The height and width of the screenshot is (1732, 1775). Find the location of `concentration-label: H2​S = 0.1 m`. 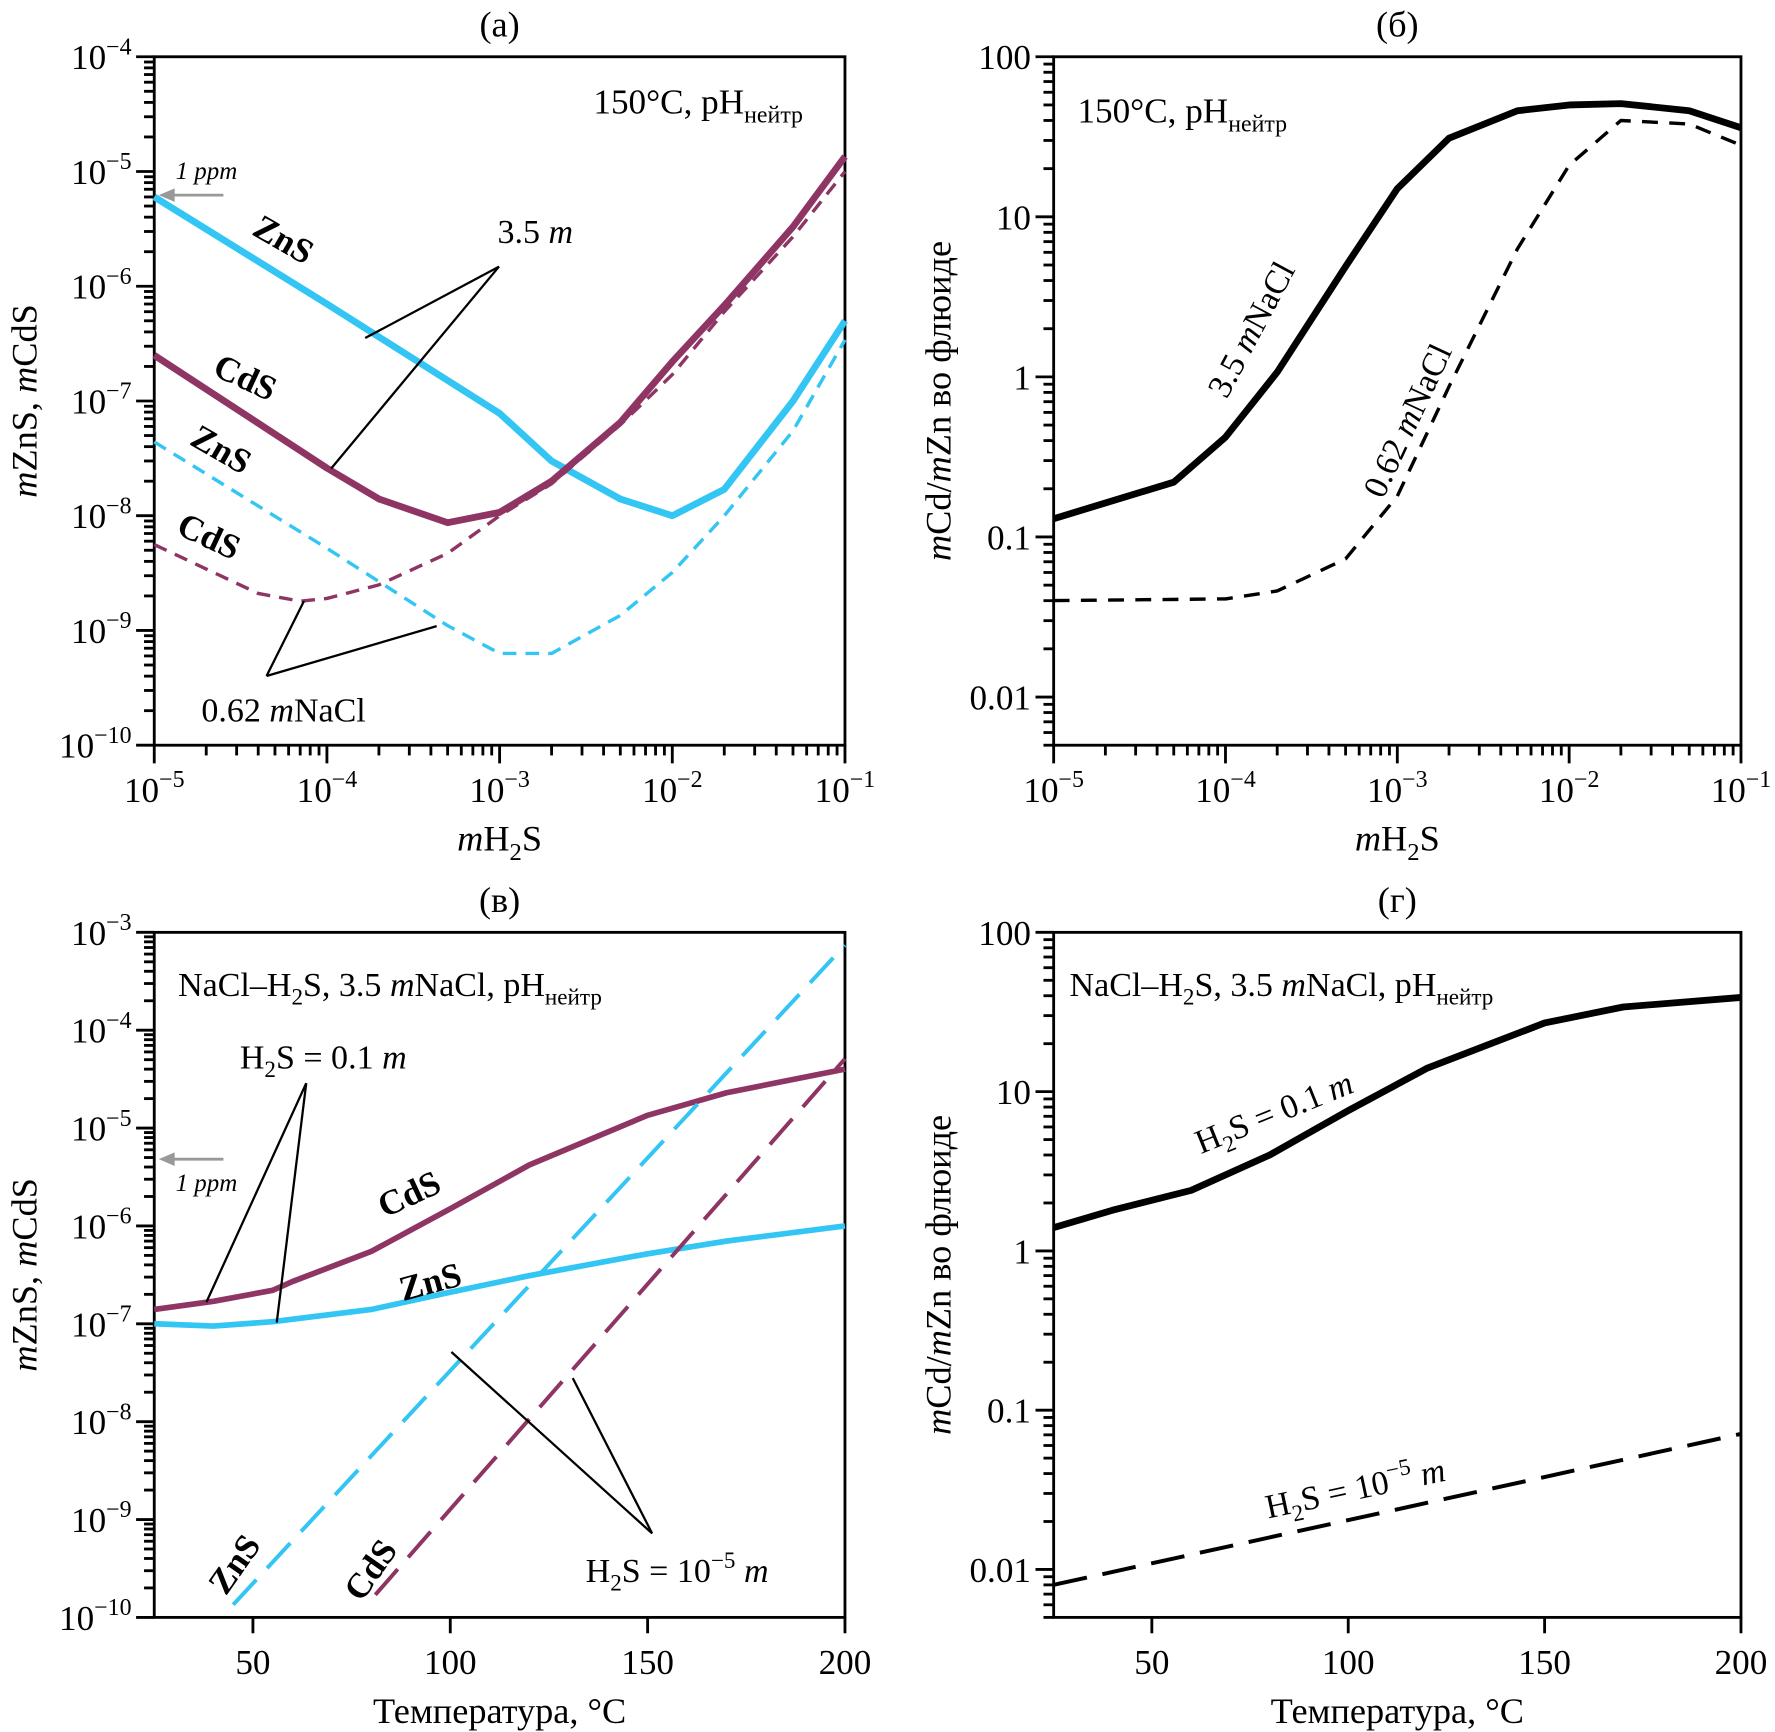

concentration-label: H2​S = 0.1 m is located at coordinates (323, 1061).